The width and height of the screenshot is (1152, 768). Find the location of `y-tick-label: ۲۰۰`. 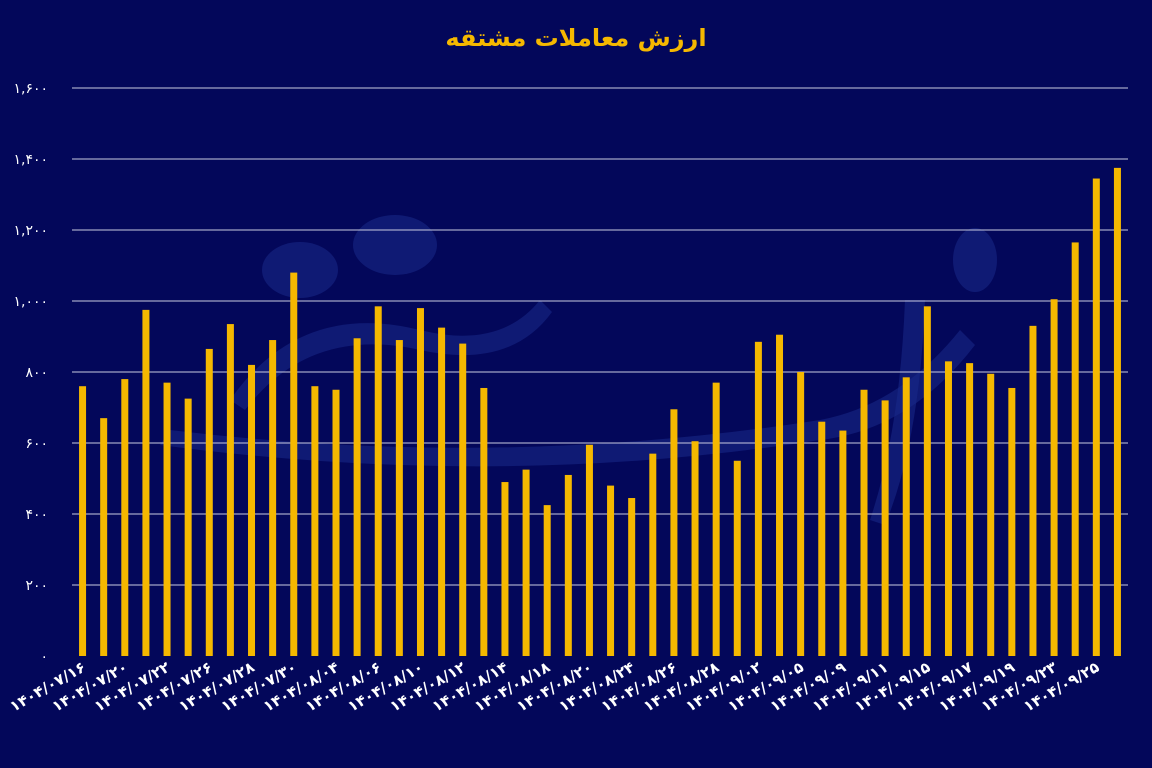

y-tick-label: ۲۰۰ is located at coordinates (36, 586).